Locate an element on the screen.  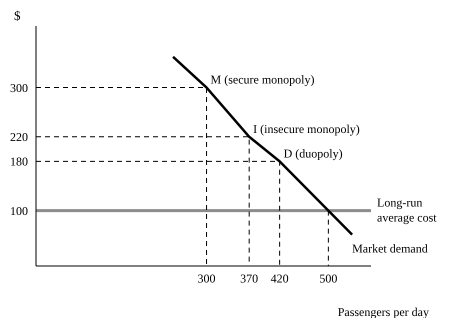
series-label: Market demand is located at coordinates (390, 249).